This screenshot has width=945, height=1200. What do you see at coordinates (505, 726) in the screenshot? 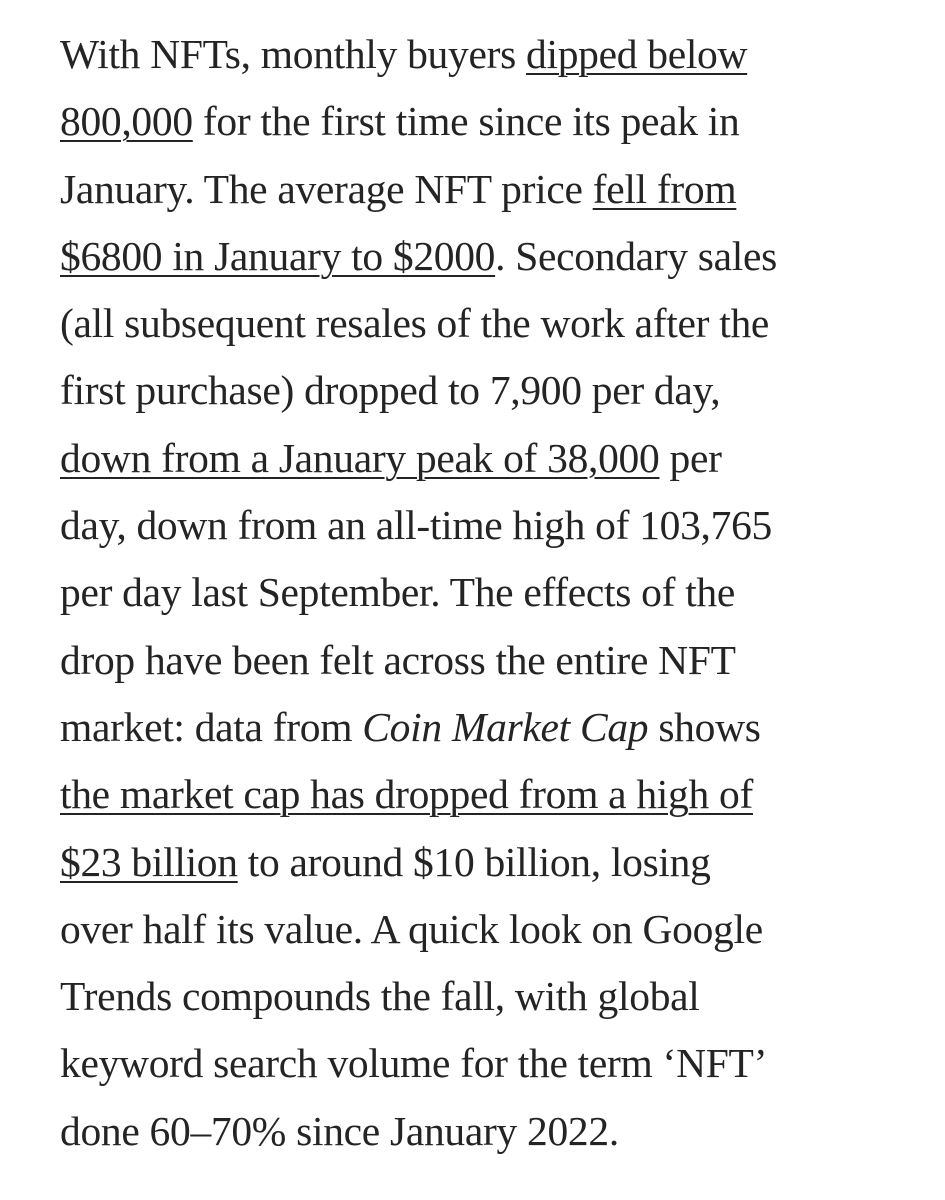
I see `source-name-coin-market-cap: Coin Market Cap` at bounding box center [505, 726].